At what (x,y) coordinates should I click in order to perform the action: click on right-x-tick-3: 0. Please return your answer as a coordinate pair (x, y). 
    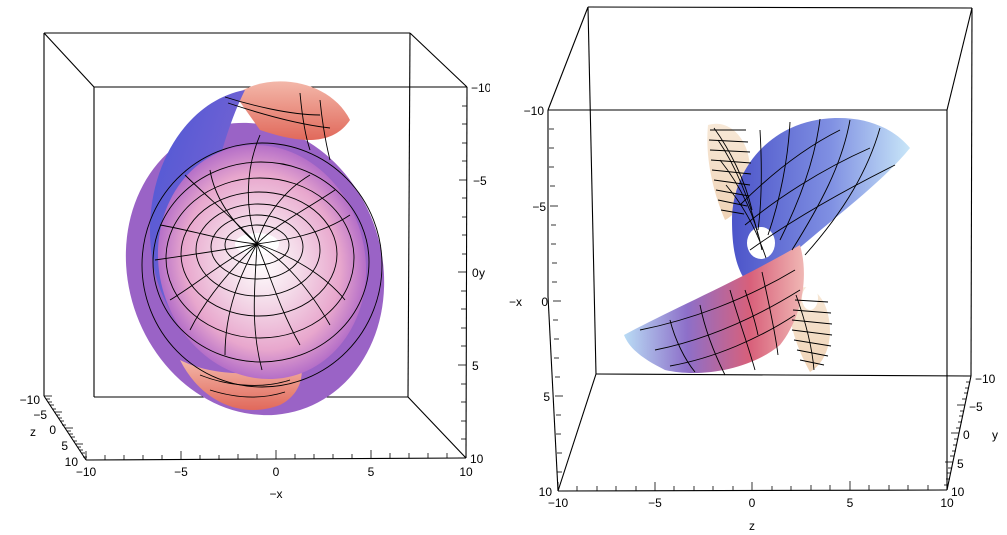
    Looking at the image, I should click on (544, 302).